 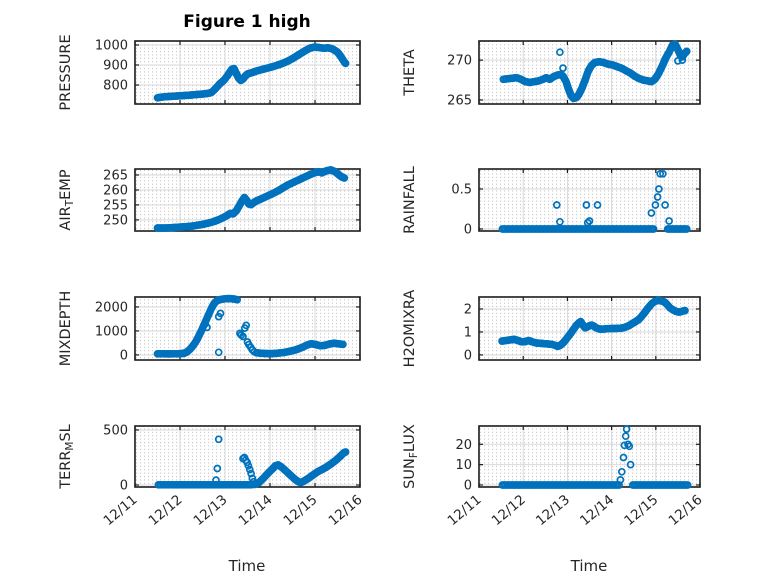 What do you see at coordinates (594, 201) in the screenshot?
I see `rainfall-series` at bounding box center [594, 201].